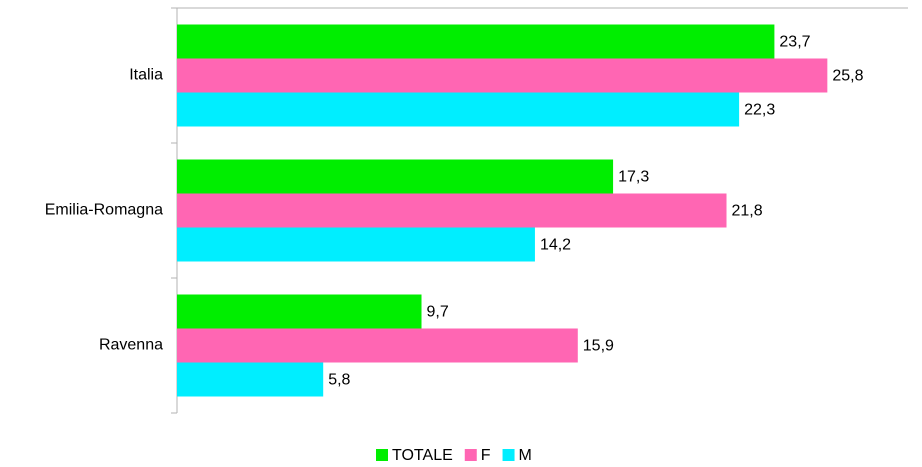 The image size is (922, 467). I want to click on data-label: 15,9, so click(598, 346).